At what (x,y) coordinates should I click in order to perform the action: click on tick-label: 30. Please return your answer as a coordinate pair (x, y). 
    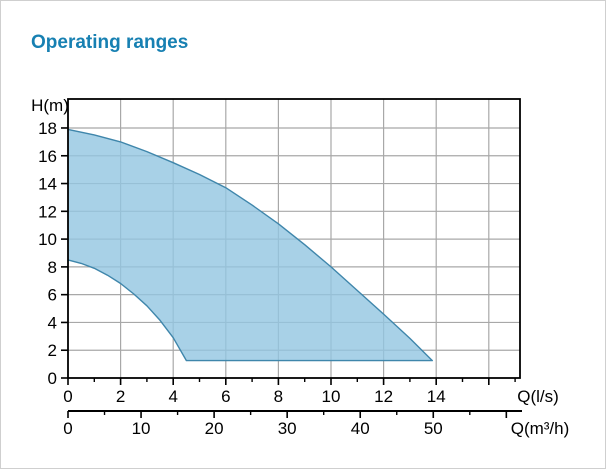
    Looking at the image, I should click on (287, 428).